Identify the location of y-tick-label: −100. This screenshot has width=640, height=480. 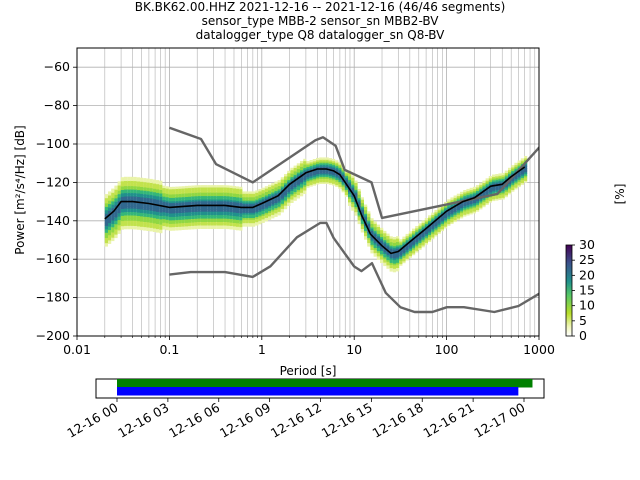
(53, 143).